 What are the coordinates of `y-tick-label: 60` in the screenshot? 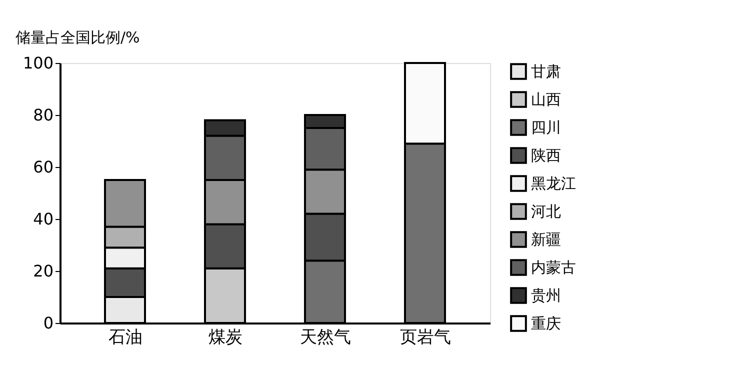 It's located at (43, 167).